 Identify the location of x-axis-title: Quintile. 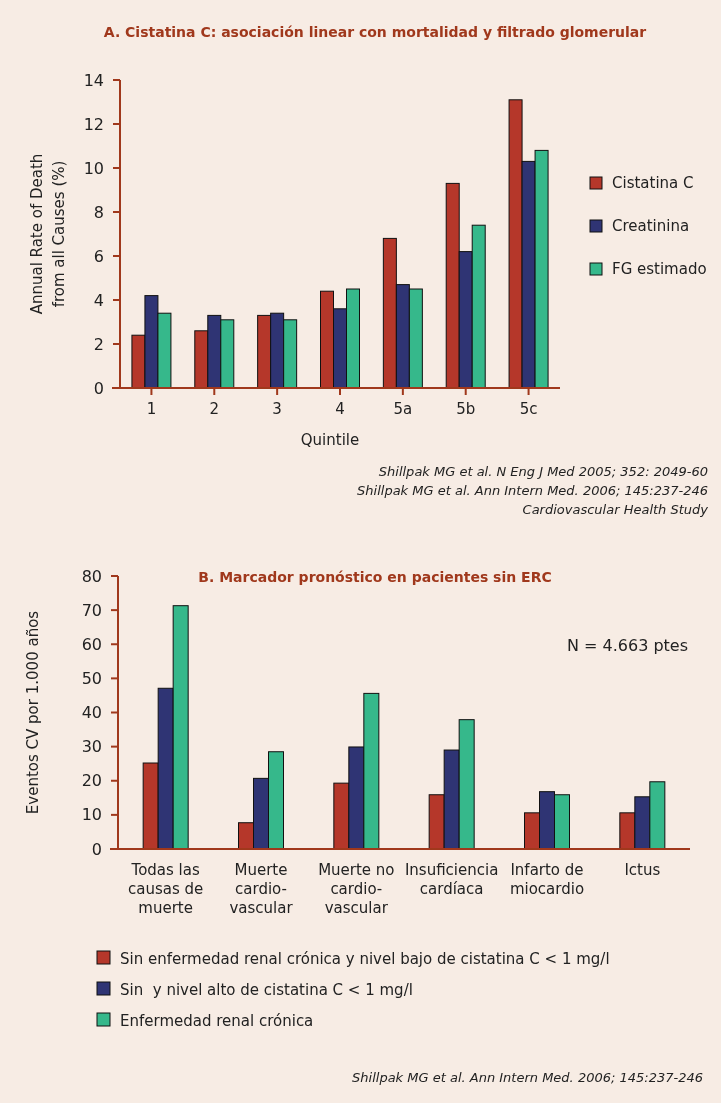
(330, 440).